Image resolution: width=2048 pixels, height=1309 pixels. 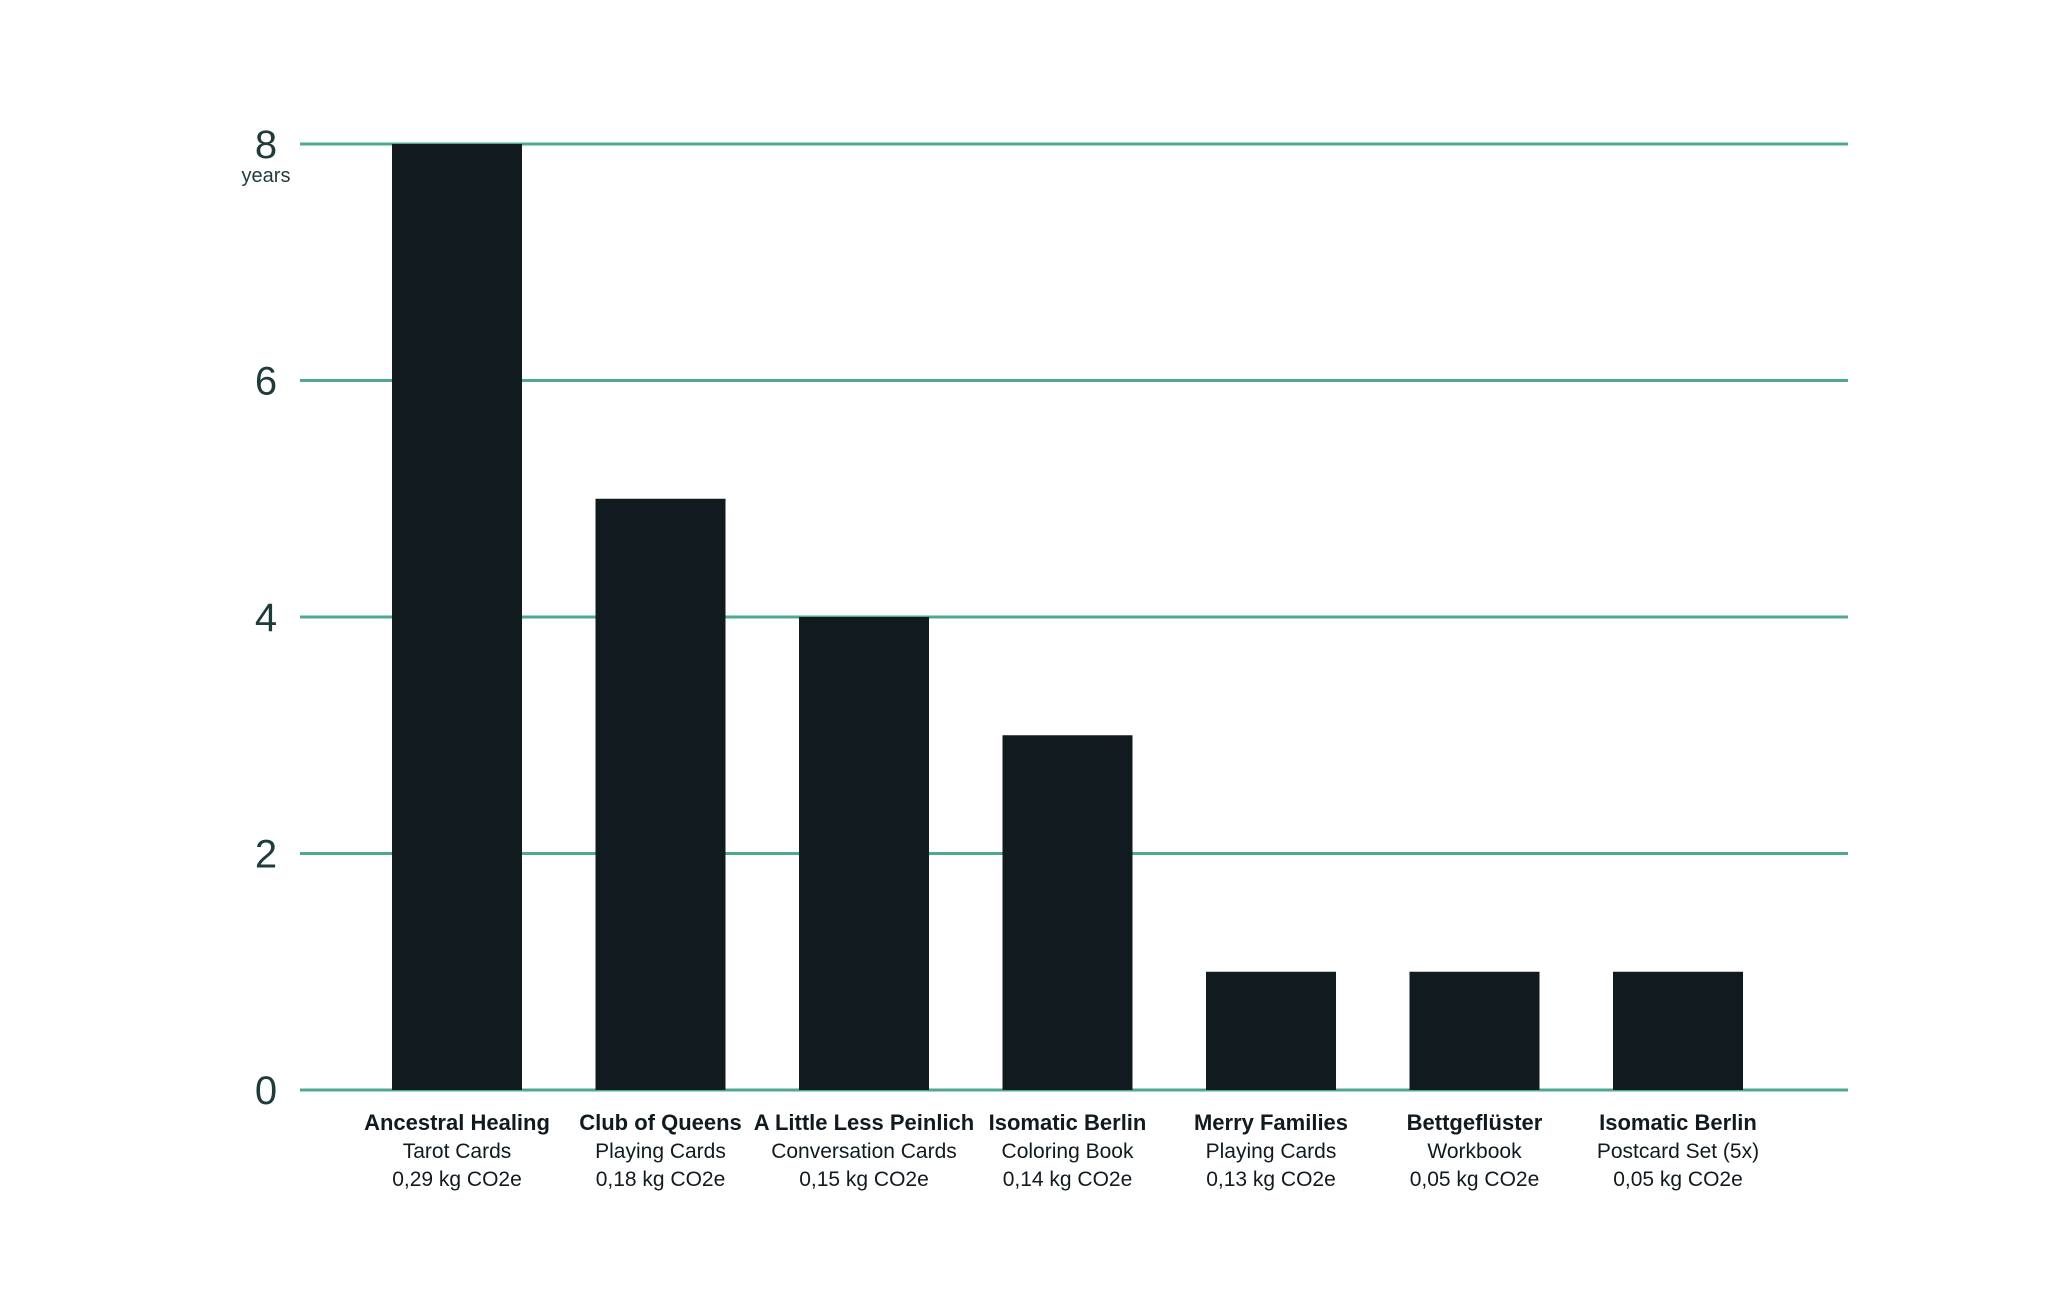 What do you see at coordinates (457, 1122) in the screenshot?
I see `category-name: Ancestral Healing` at bounding box center [457, 1122].